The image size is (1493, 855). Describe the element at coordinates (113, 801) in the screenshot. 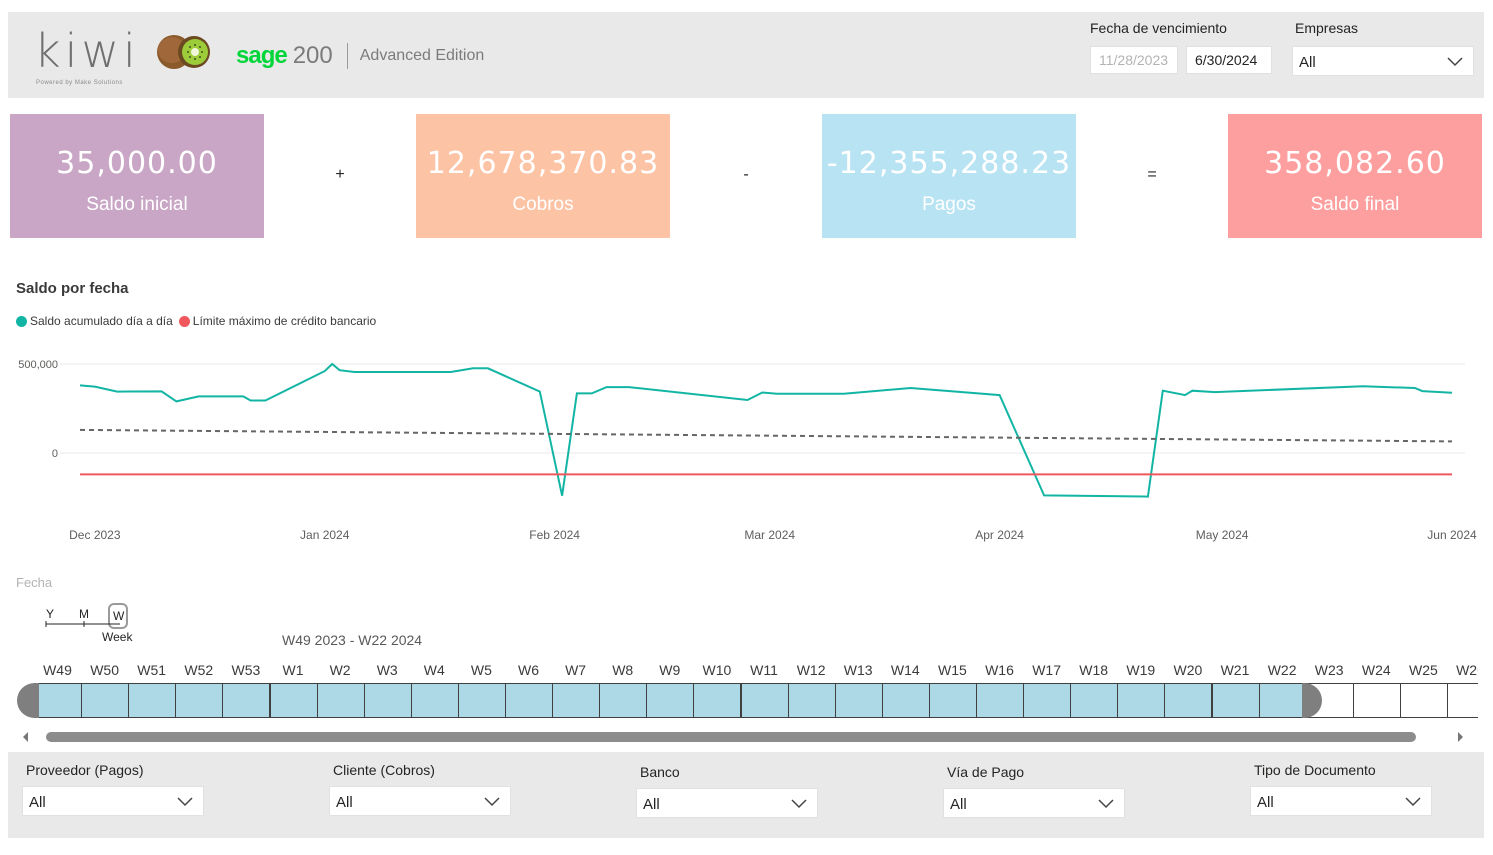

I see `proveedor-dropdown: All` at that location.